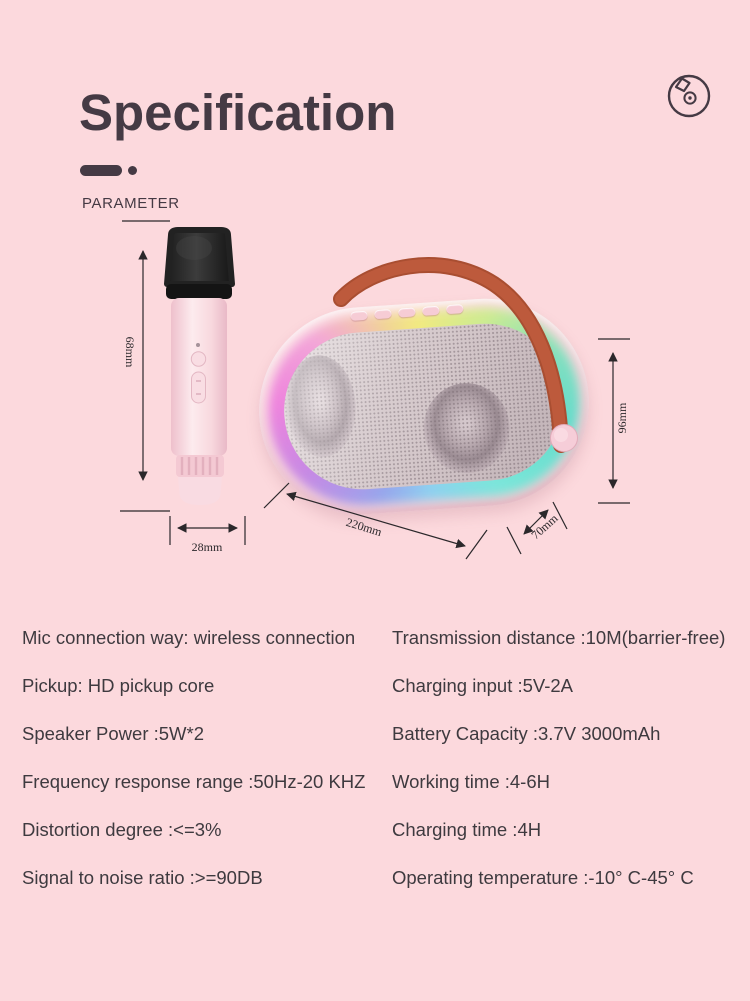 The width and height of the screenshot is (750, 1001). I want to click on spec-item: Charging time :4H, so click(467, 829).